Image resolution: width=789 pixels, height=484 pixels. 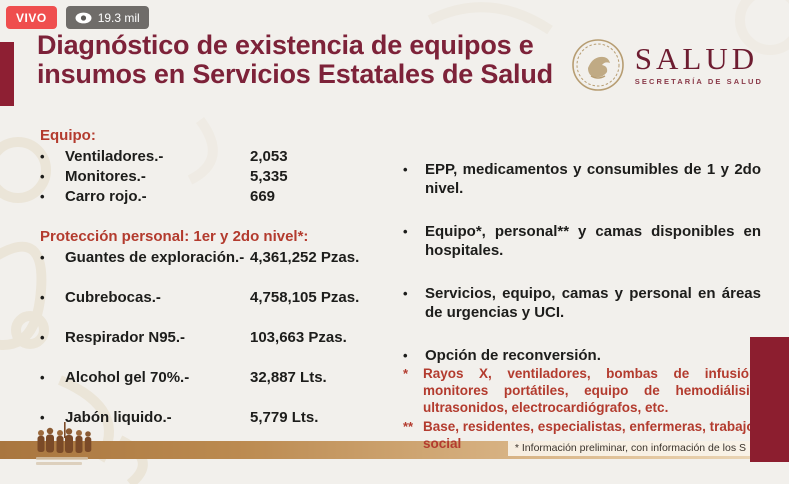 What do you see at coordinates (215, 417) in the screenshot?
I see `list-item: • Jabón liquido.- 5,779 Lts.` at bounding box center [215, 417].